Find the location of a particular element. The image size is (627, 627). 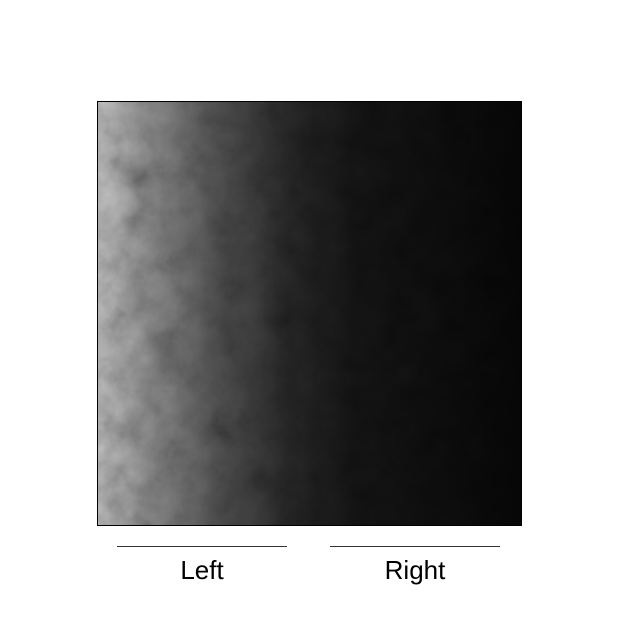

left-region-line is located at coordinates (202, 546).